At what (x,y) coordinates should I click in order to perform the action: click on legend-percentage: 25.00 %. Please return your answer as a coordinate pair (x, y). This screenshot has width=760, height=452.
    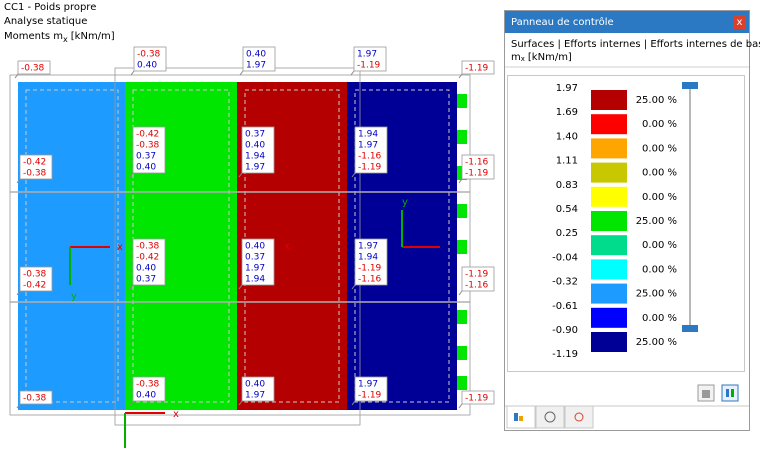
    Looking at the image, I should click on (656, 342).